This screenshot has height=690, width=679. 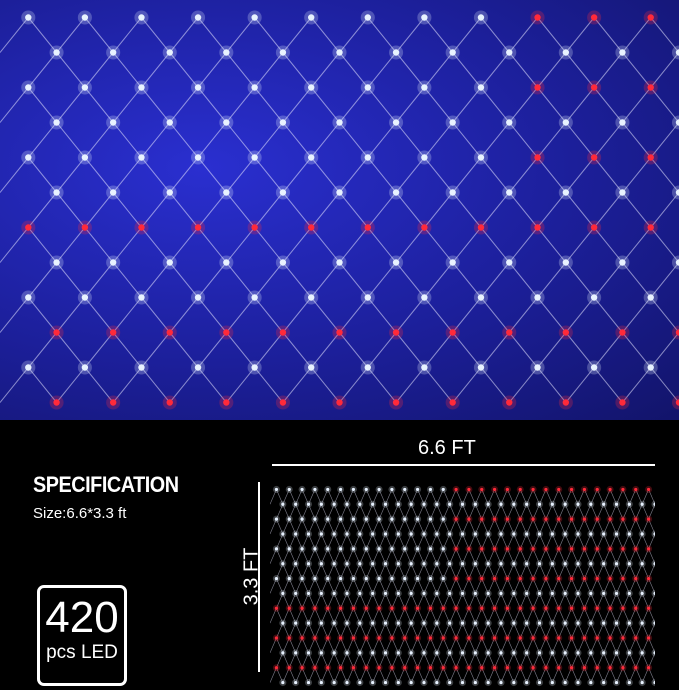 What do you see at coordinates (653, 564) in the screenshot?
I see `led-glow` at bounding box center [653, 564].